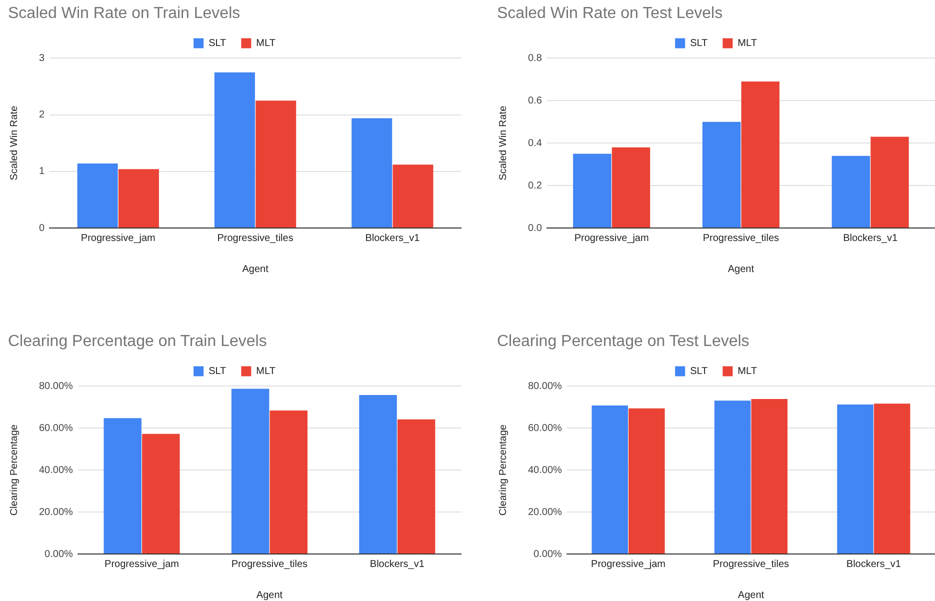 The height and width of the screenshot is (601, 935). What do you see at coordinates (535, 58) in the screenshot?
I see `y-tick-label: 0.8` at bounding box center [535, 58].